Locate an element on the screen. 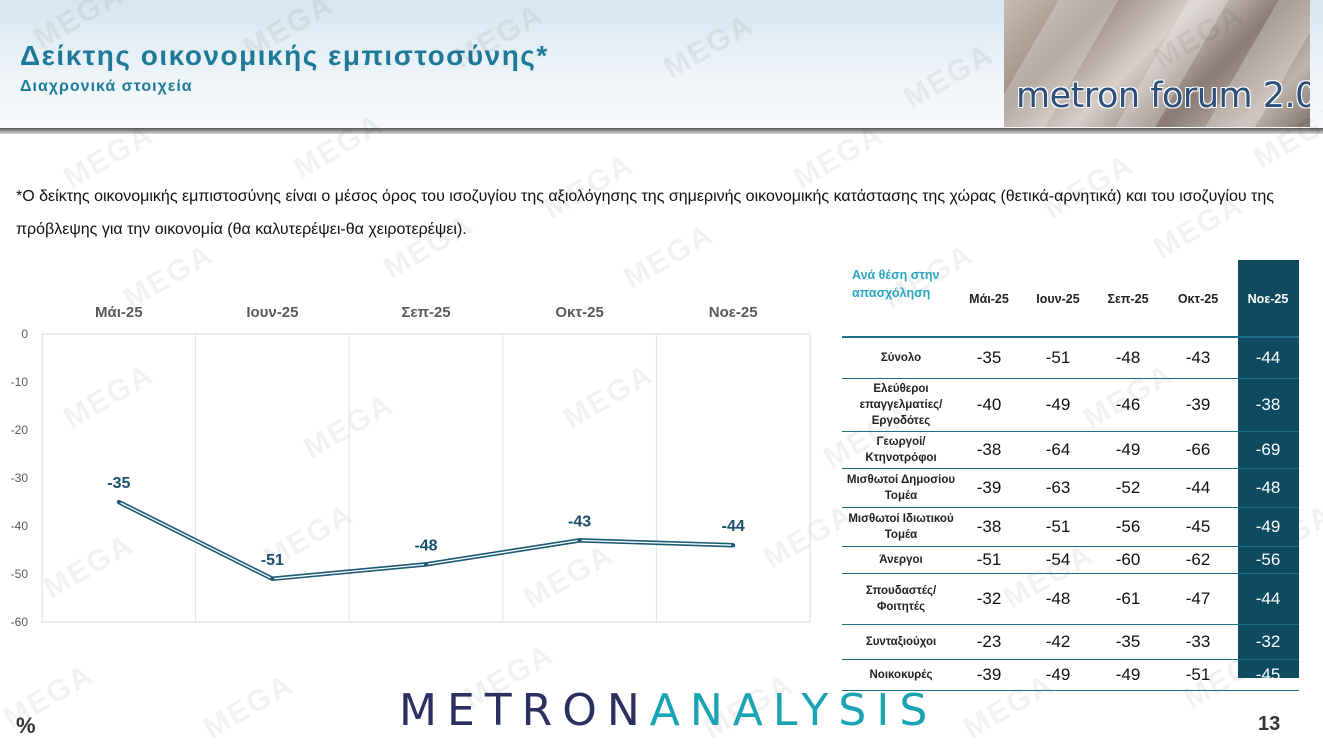 The image size is (1323, 746). x-tick-label: Μάι-25 is located at coordinates (119, 312).